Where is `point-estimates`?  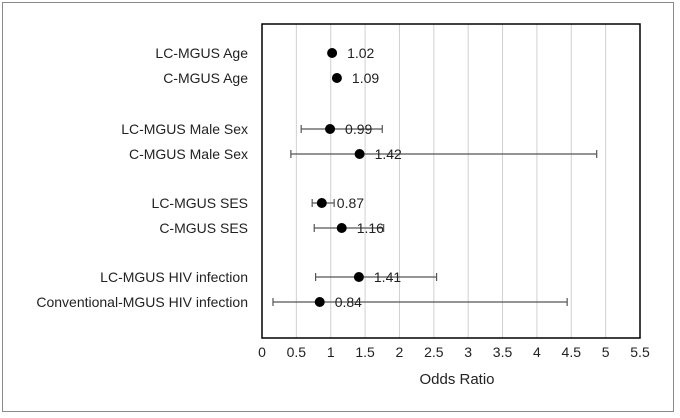 point-estimates is located at coordinates (339, 177).